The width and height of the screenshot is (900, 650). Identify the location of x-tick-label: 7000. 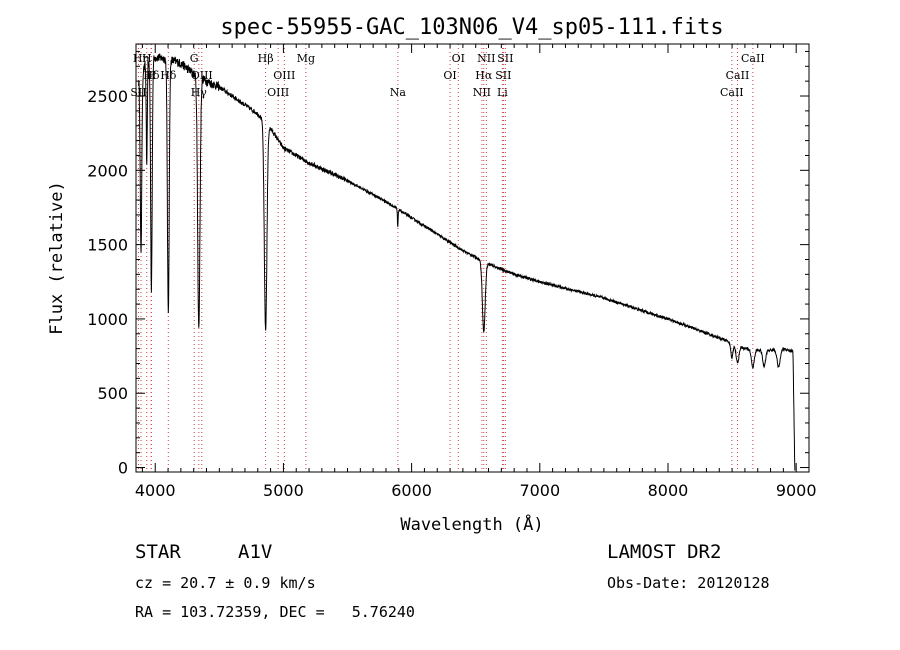
(539, 490).